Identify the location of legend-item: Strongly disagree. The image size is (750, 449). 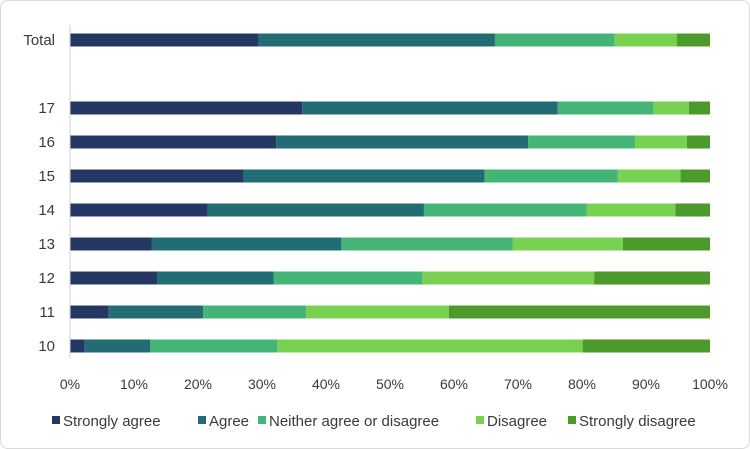
(632, 421).